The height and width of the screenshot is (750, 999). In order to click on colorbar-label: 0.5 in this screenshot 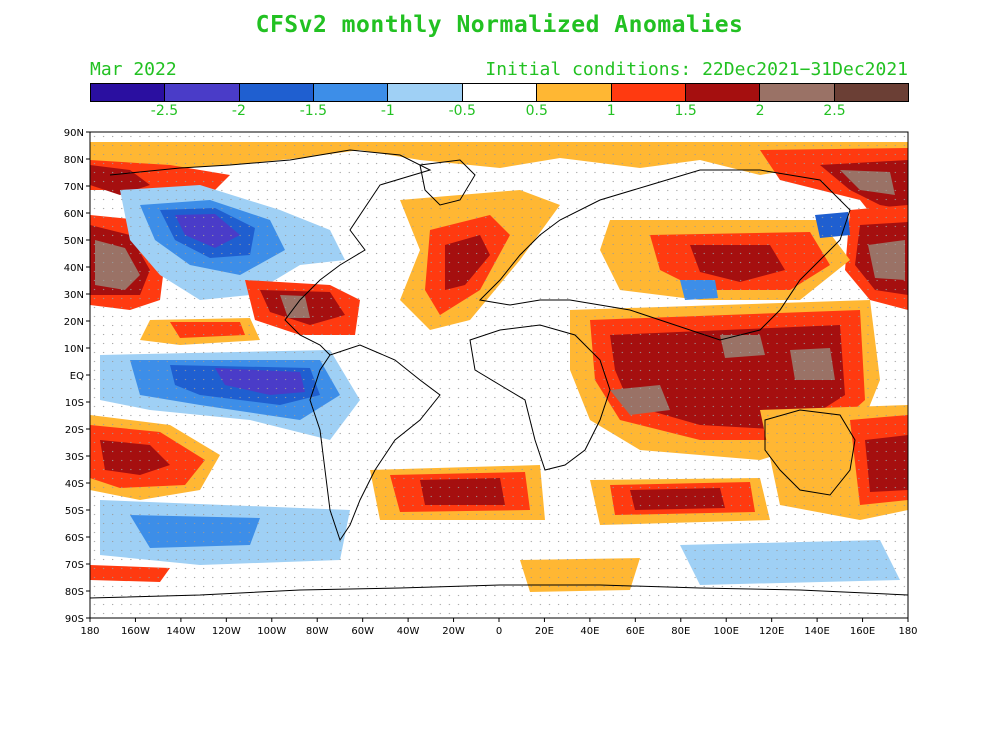, I will do `click(536, 111)`.